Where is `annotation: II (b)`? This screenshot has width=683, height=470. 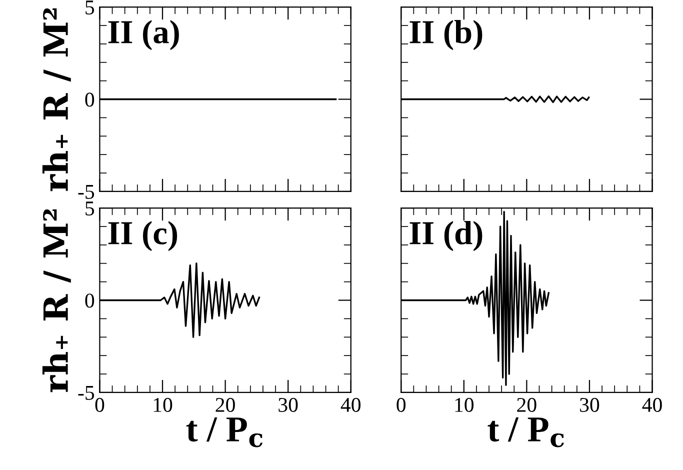 annotation: II (b) is located at coordinates (446, 35).